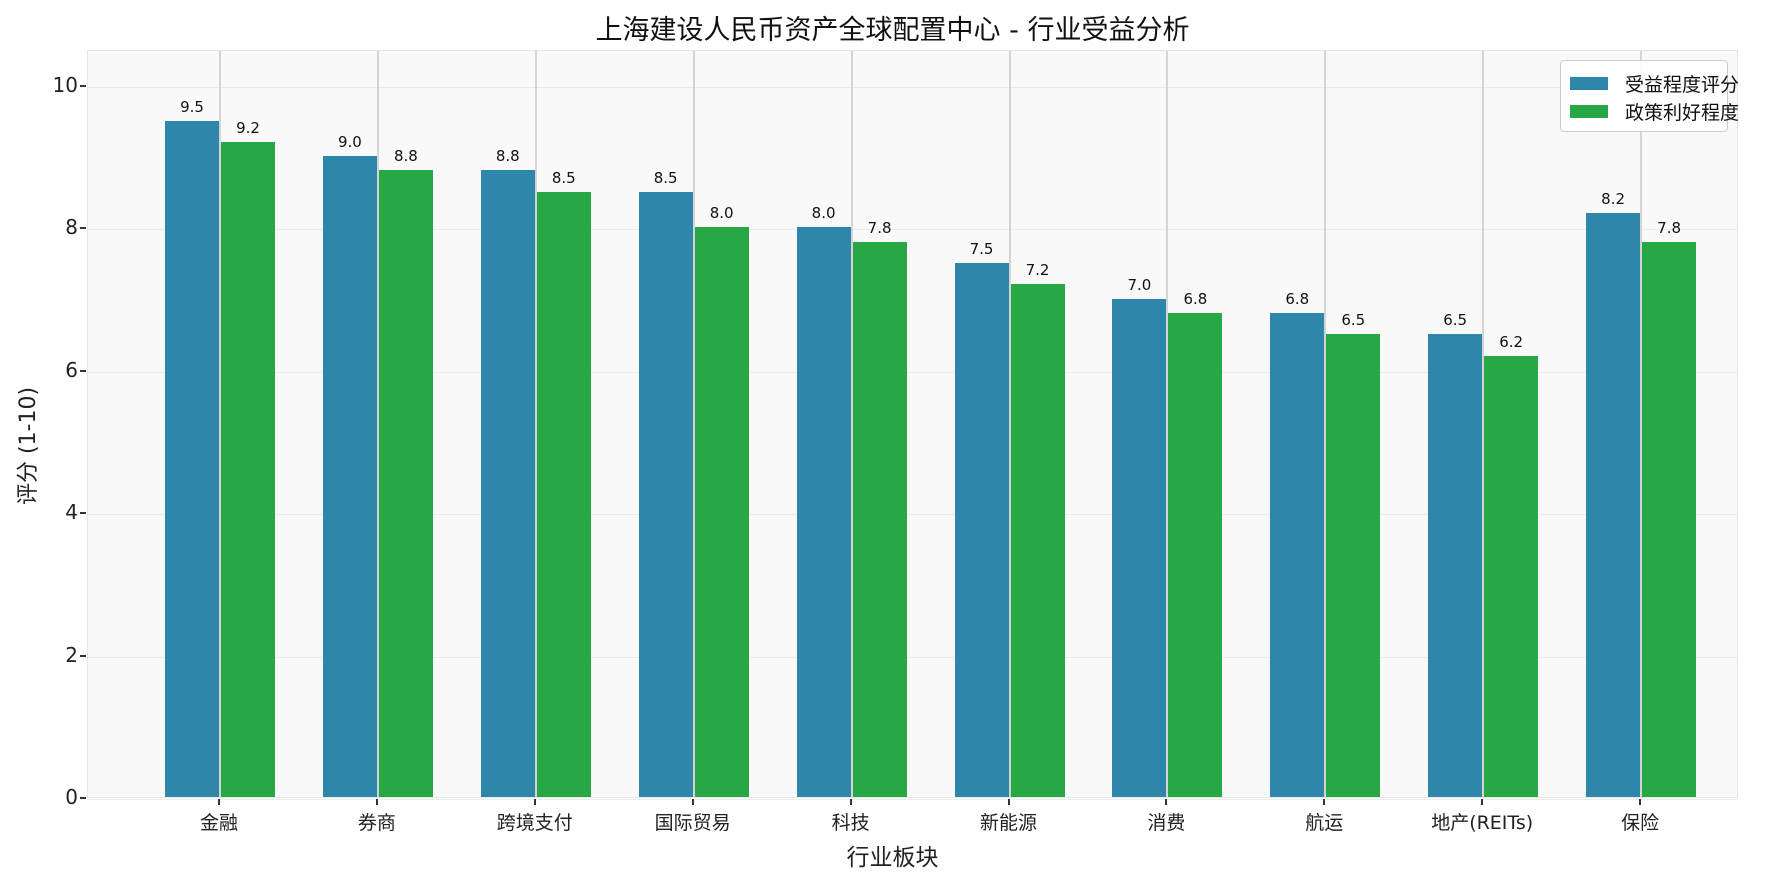  Describe the element at coordinates (71, 227) in the screenshot. I see `y-tick-label: 8` at that location.